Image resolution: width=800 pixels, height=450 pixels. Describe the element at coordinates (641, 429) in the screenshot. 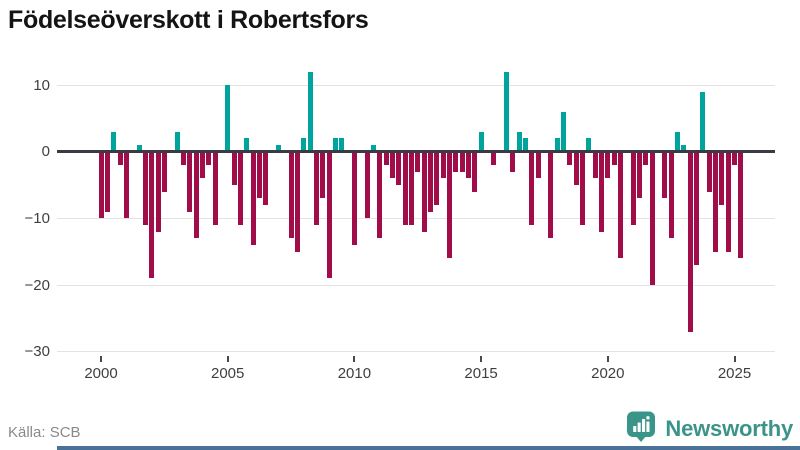

I see `newsworthy-speech-bubble-bar-chart-icon` at that location.